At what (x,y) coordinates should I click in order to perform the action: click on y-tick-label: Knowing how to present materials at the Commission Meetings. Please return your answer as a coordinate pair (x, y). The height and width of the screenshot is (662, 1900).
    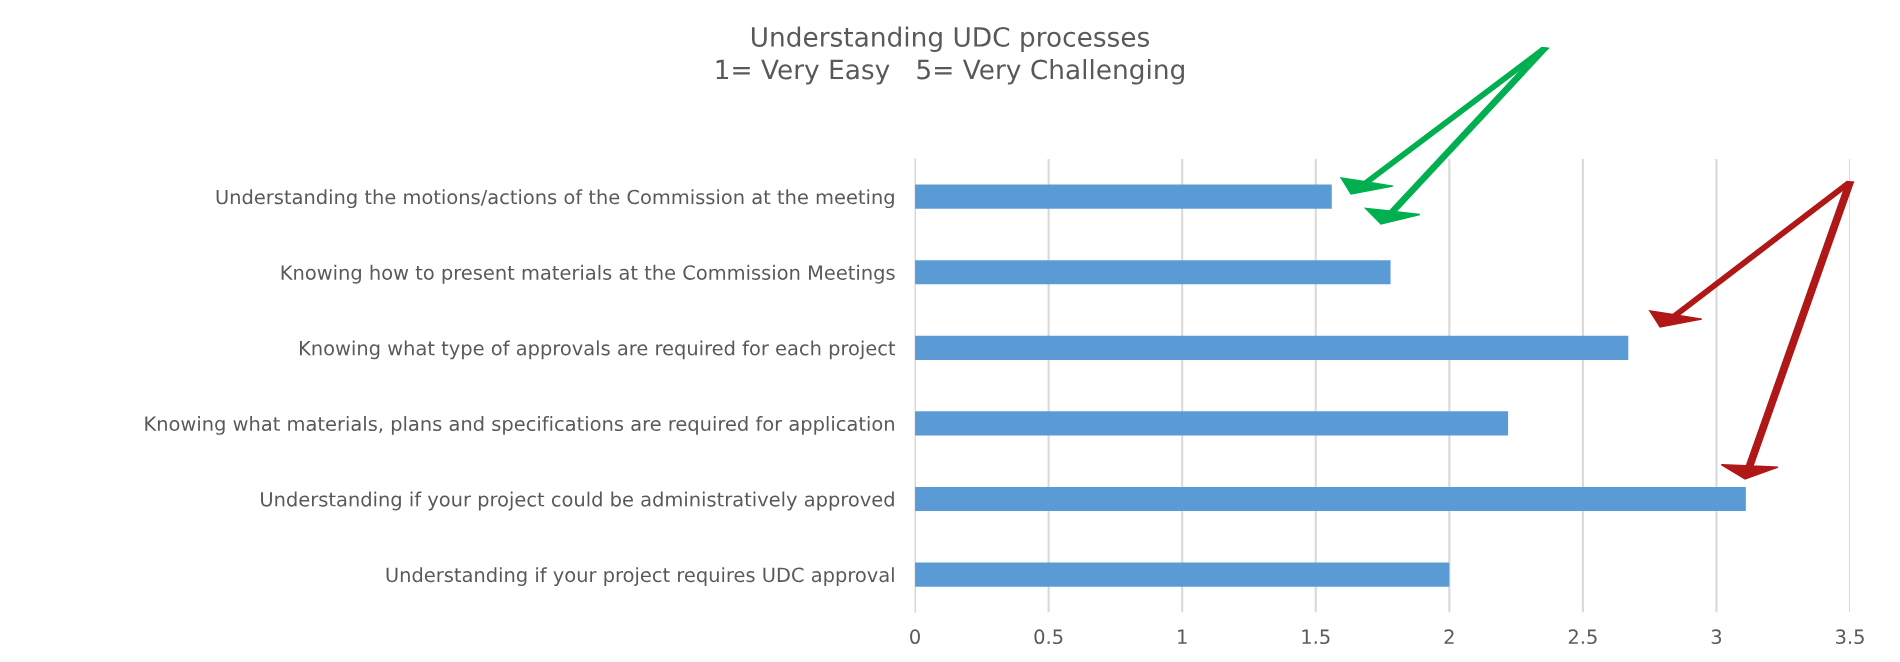
    Looking at the image, I should click on (588, 274).